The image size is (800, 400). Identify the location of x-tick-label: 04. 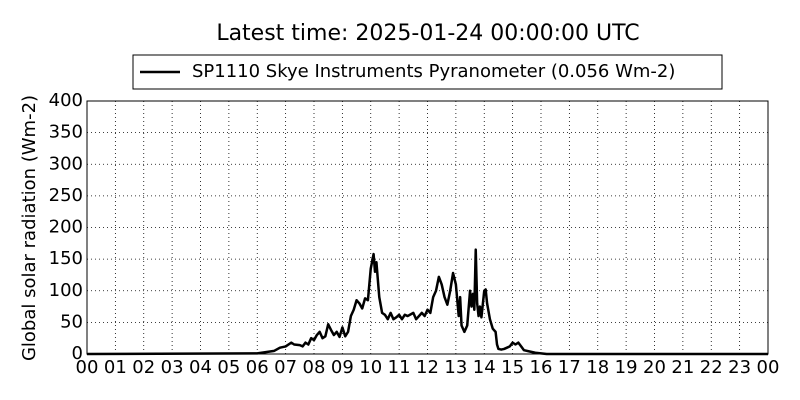
(200, 367).